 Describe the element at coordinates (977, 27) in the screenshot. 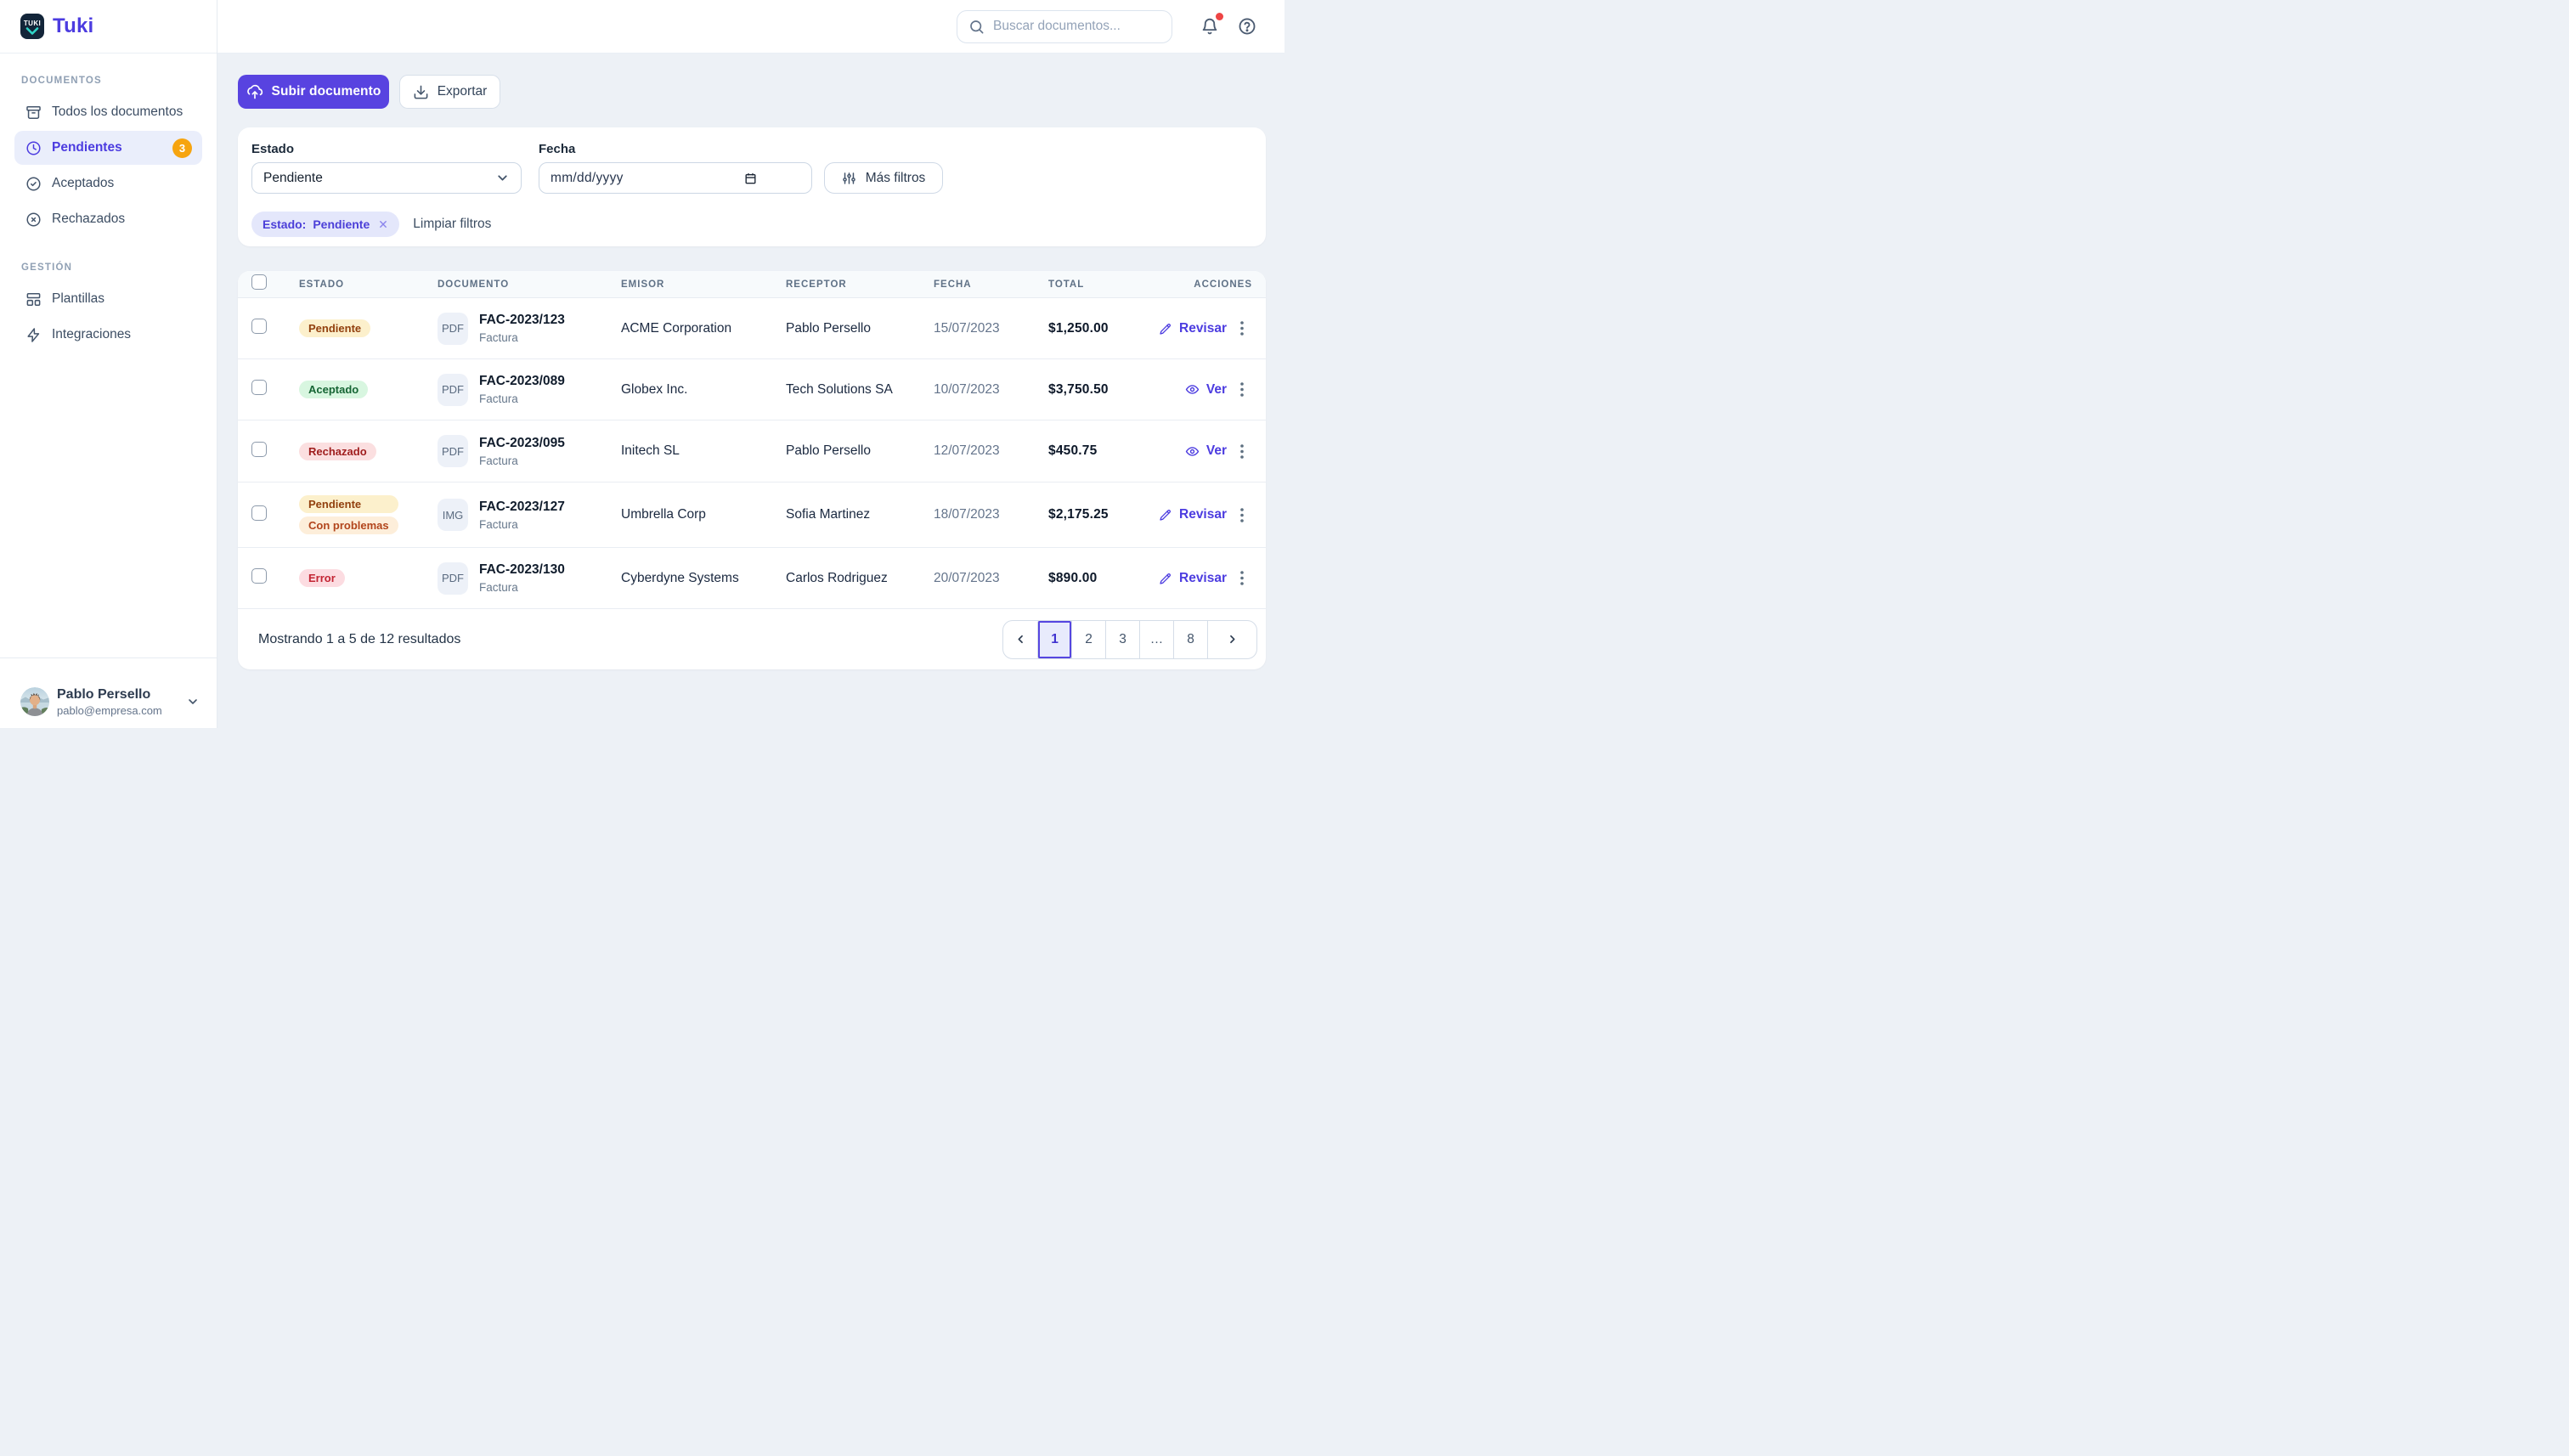

I see `search-icon` at that location.